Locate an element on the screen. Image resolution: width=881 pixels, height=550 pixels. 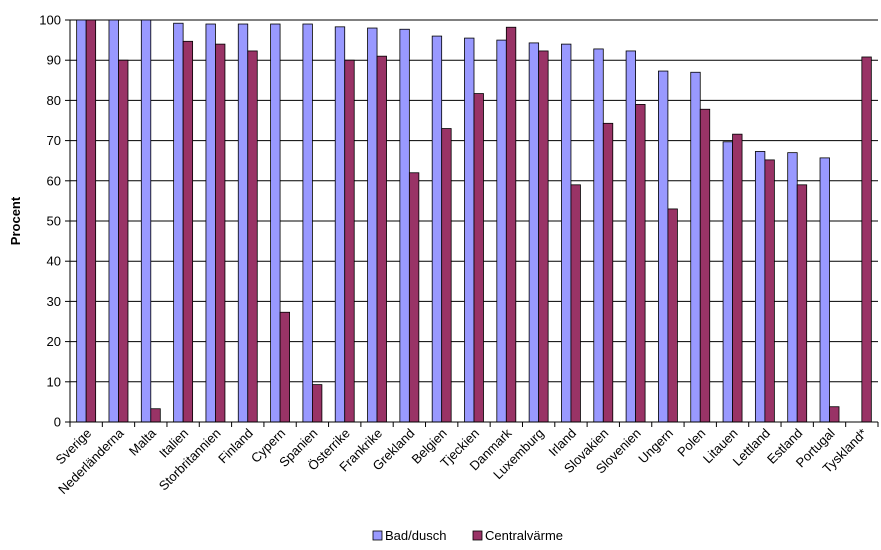
y-tick-labels: 0 10 20 30 40 50 60 70 80 90 100 is located at coordinates (50, 221).